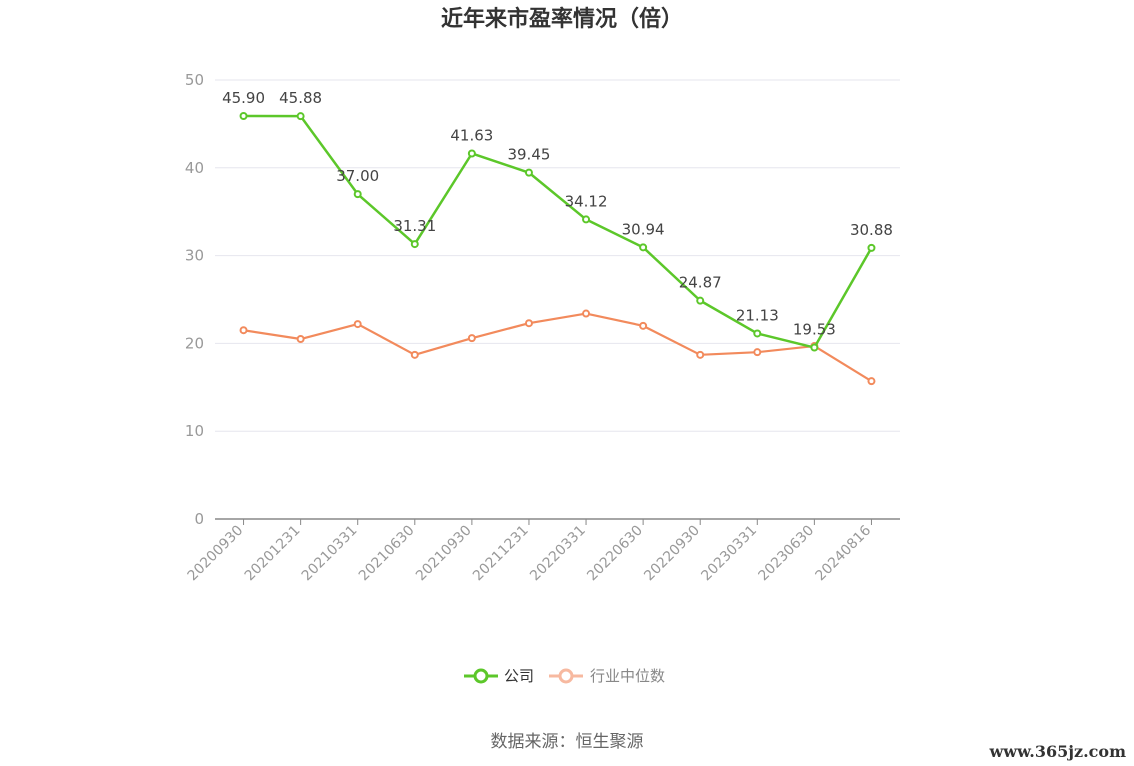 Image resolution: width=1134 pixels, height=766 pixels. I want to click on x-tick-label: 20210630, so click(387, 554).